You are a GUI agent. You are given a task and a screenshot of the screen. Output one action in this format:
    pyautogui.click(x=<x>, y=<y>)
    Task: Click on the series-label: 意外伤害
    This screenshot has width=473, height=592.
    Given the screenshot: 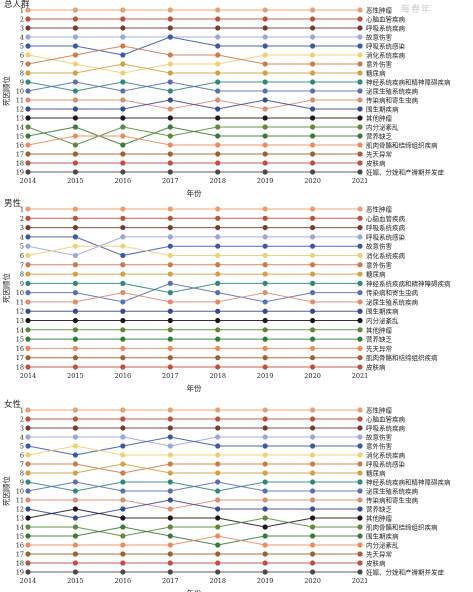 What is the action you would take?
    pyautogui.click(x=379, y=264)
    